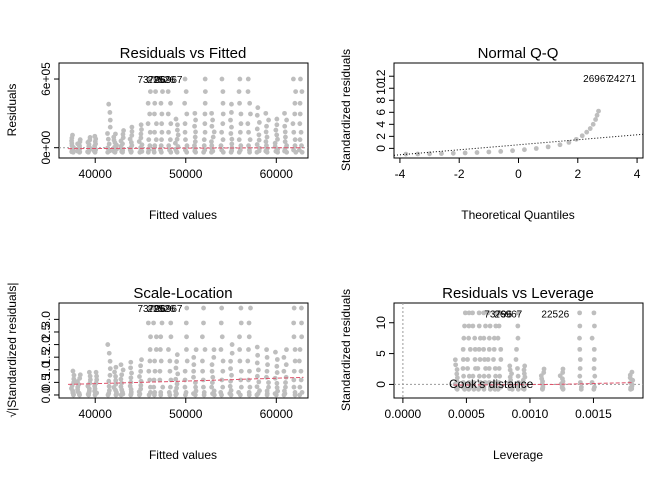 This screenshot has height=480, width=672. What do you see at coordinates (381, 100) in the screenshot?
I see `y-tick-label: 8` at bounding box center [381, 100].